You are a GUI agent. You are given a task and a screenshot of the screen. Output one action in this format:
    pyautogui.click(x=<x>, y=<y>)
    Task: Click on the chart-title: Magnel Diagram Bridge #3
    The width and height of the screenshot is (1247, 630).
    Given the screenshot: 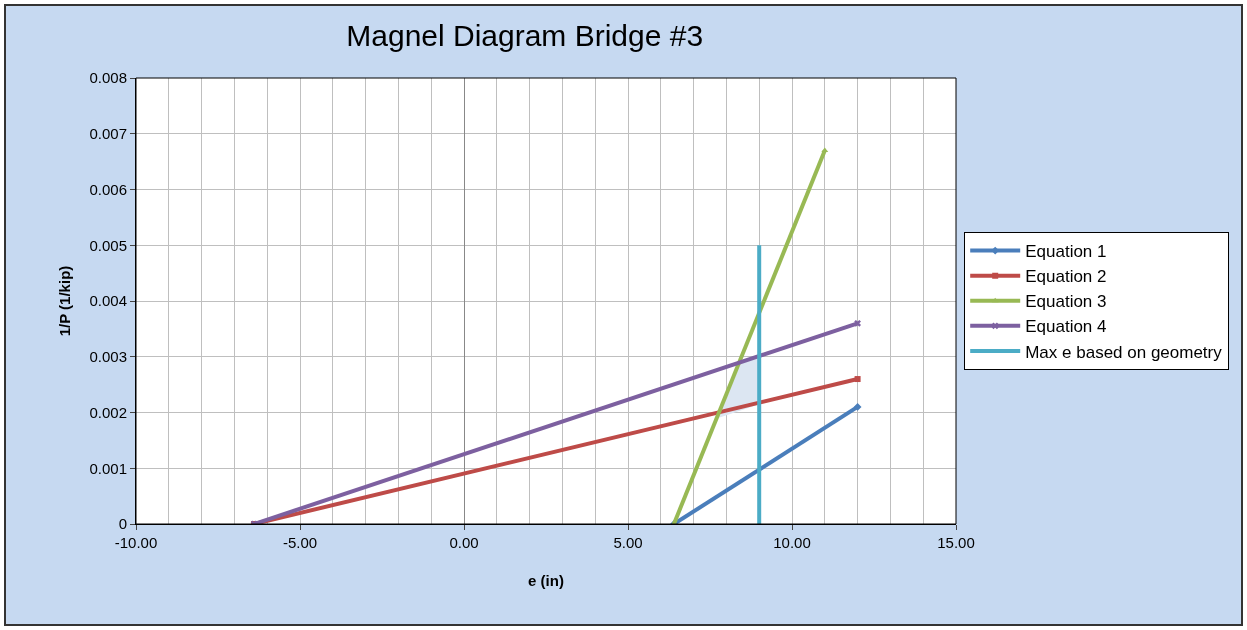 What is the action you would take?
    pyautogui.click(x=525, y=35)
    